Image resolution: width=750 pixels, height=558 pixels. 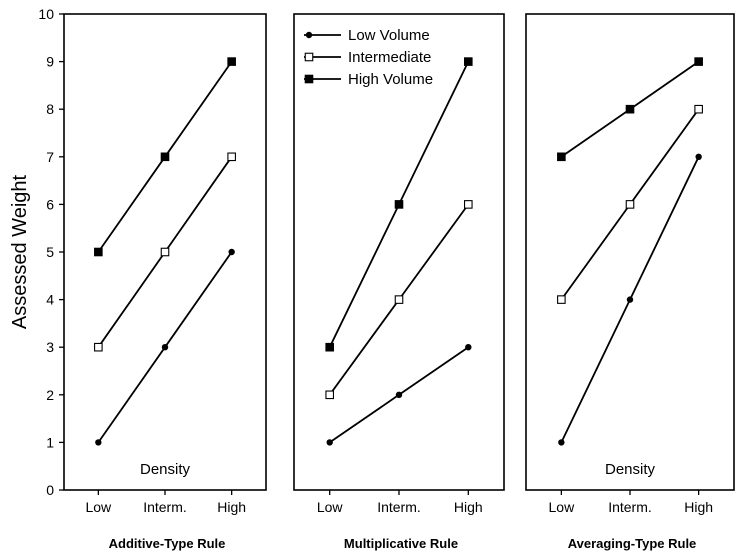 I want to click on y-tick-label: 1, so click(x=50, y=442).